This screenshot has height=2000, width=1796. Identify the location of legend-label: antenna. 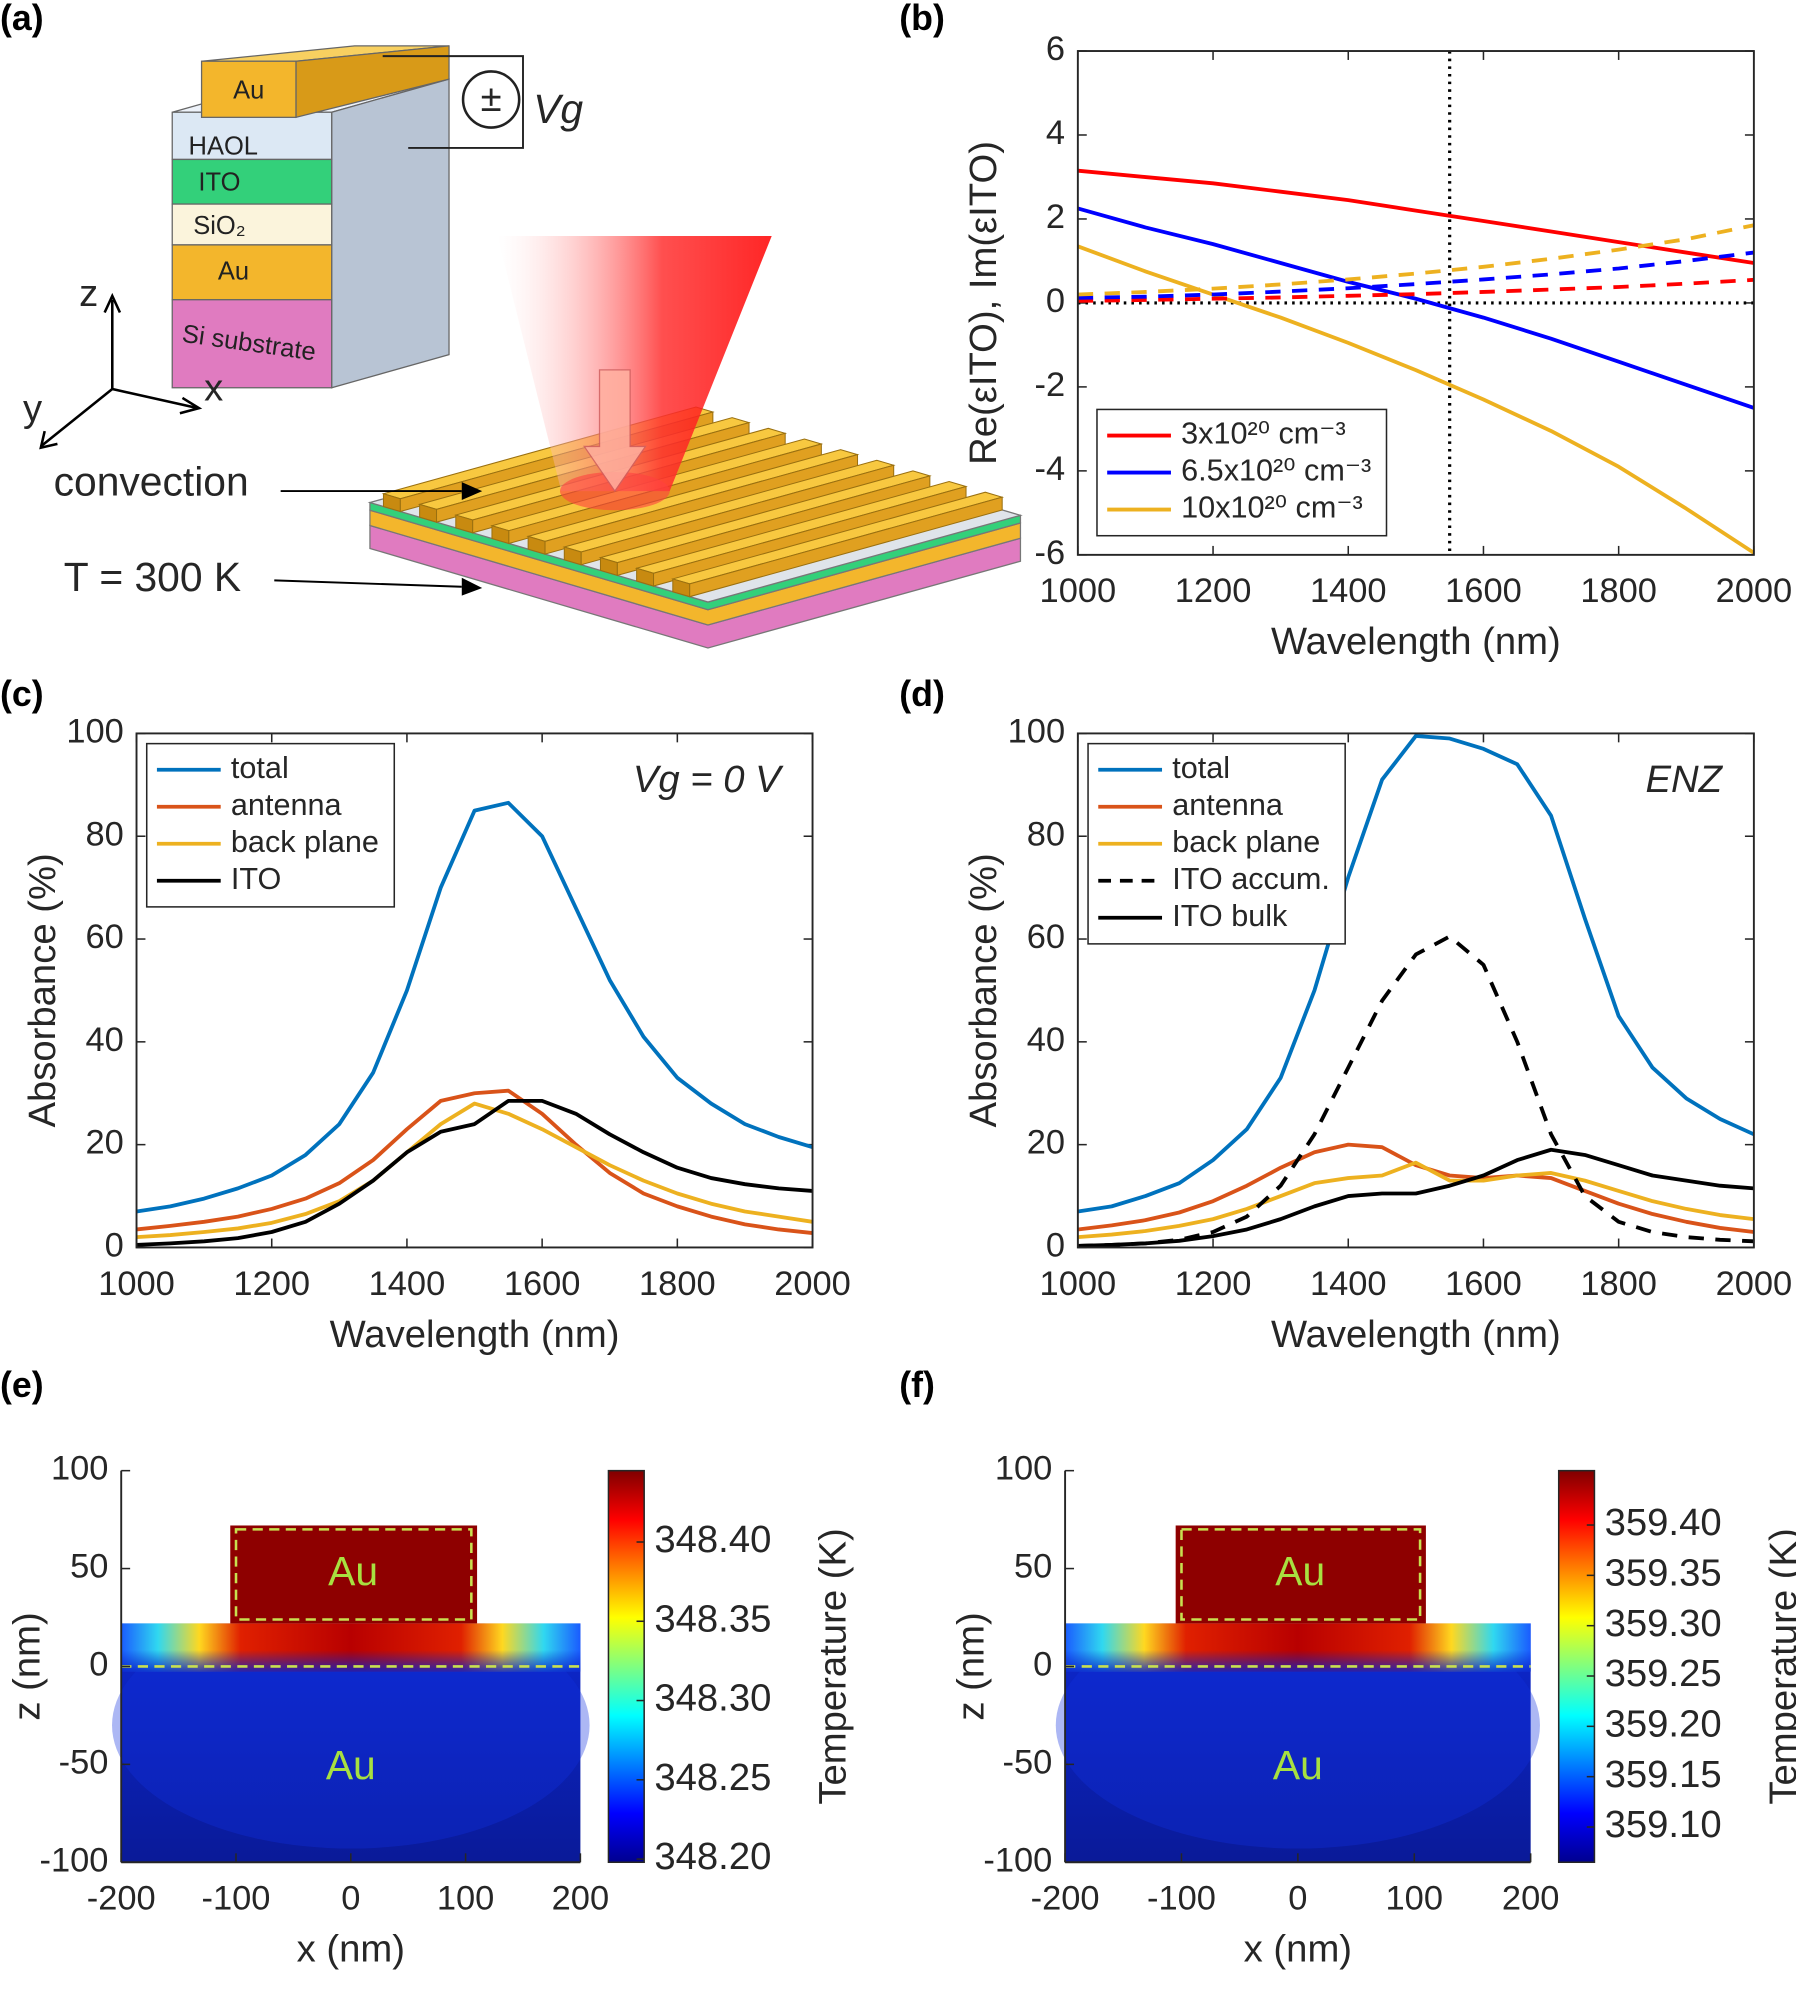
(1228, 805).